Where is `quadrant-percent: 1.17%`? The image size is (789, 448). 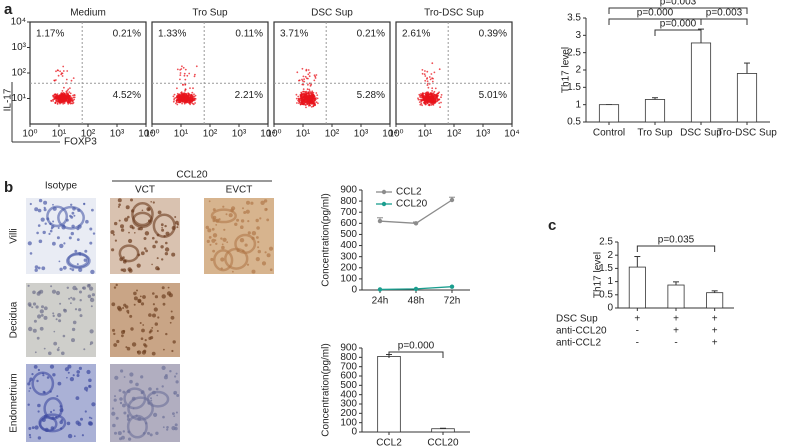 quadrant-percent: 1.17% is located at coordinates (50, 34).